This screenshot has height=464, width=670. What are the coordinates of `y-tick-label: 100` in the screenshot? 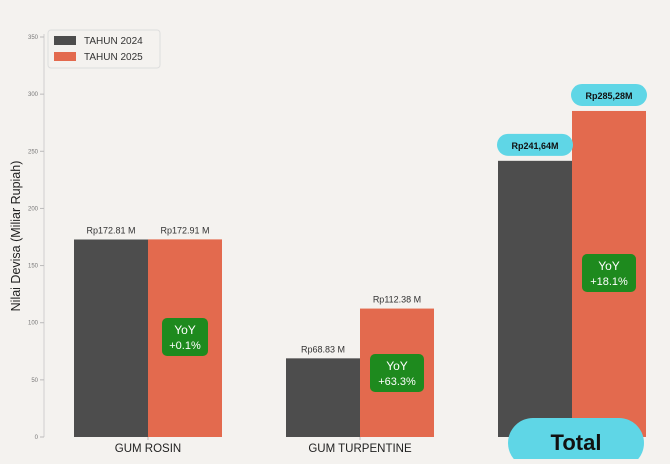 It's located at (33, 324).